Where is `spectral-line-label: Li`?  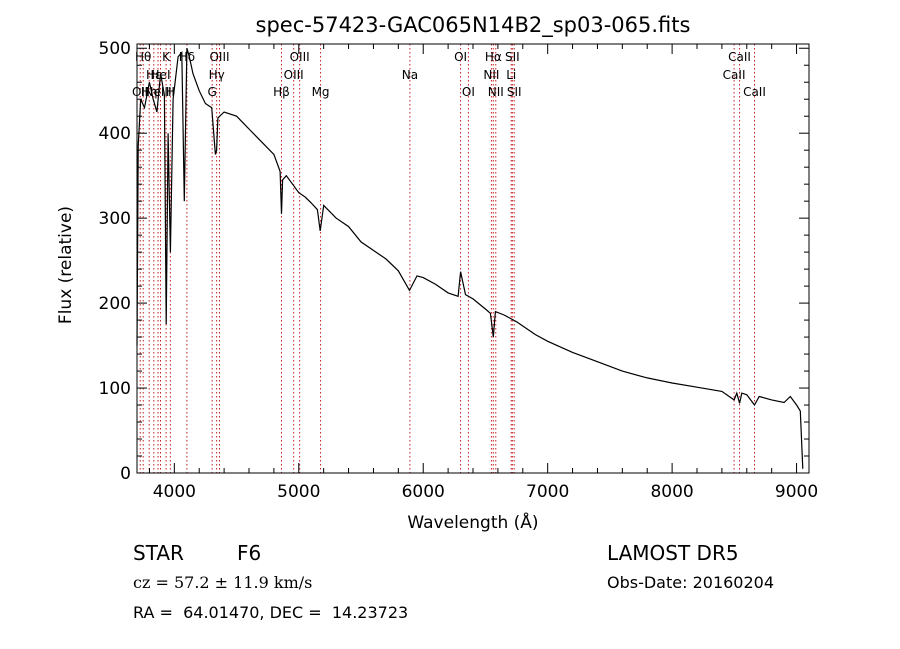
spectral-line-label: Li is located at coordinates (511, 75).